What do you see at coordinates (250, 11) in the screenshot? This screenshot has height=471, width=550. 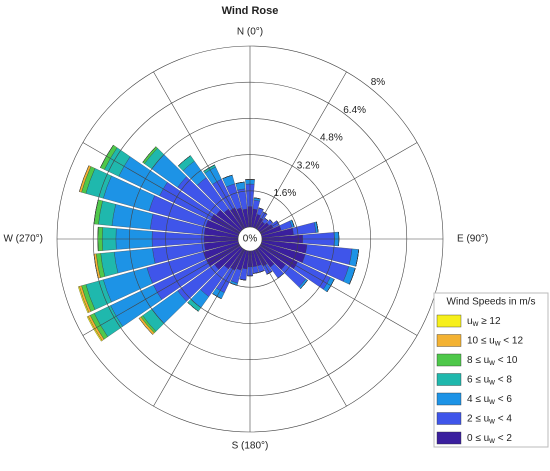 I see `chart-title: Wind Rose` at bounding box center [250, 11].